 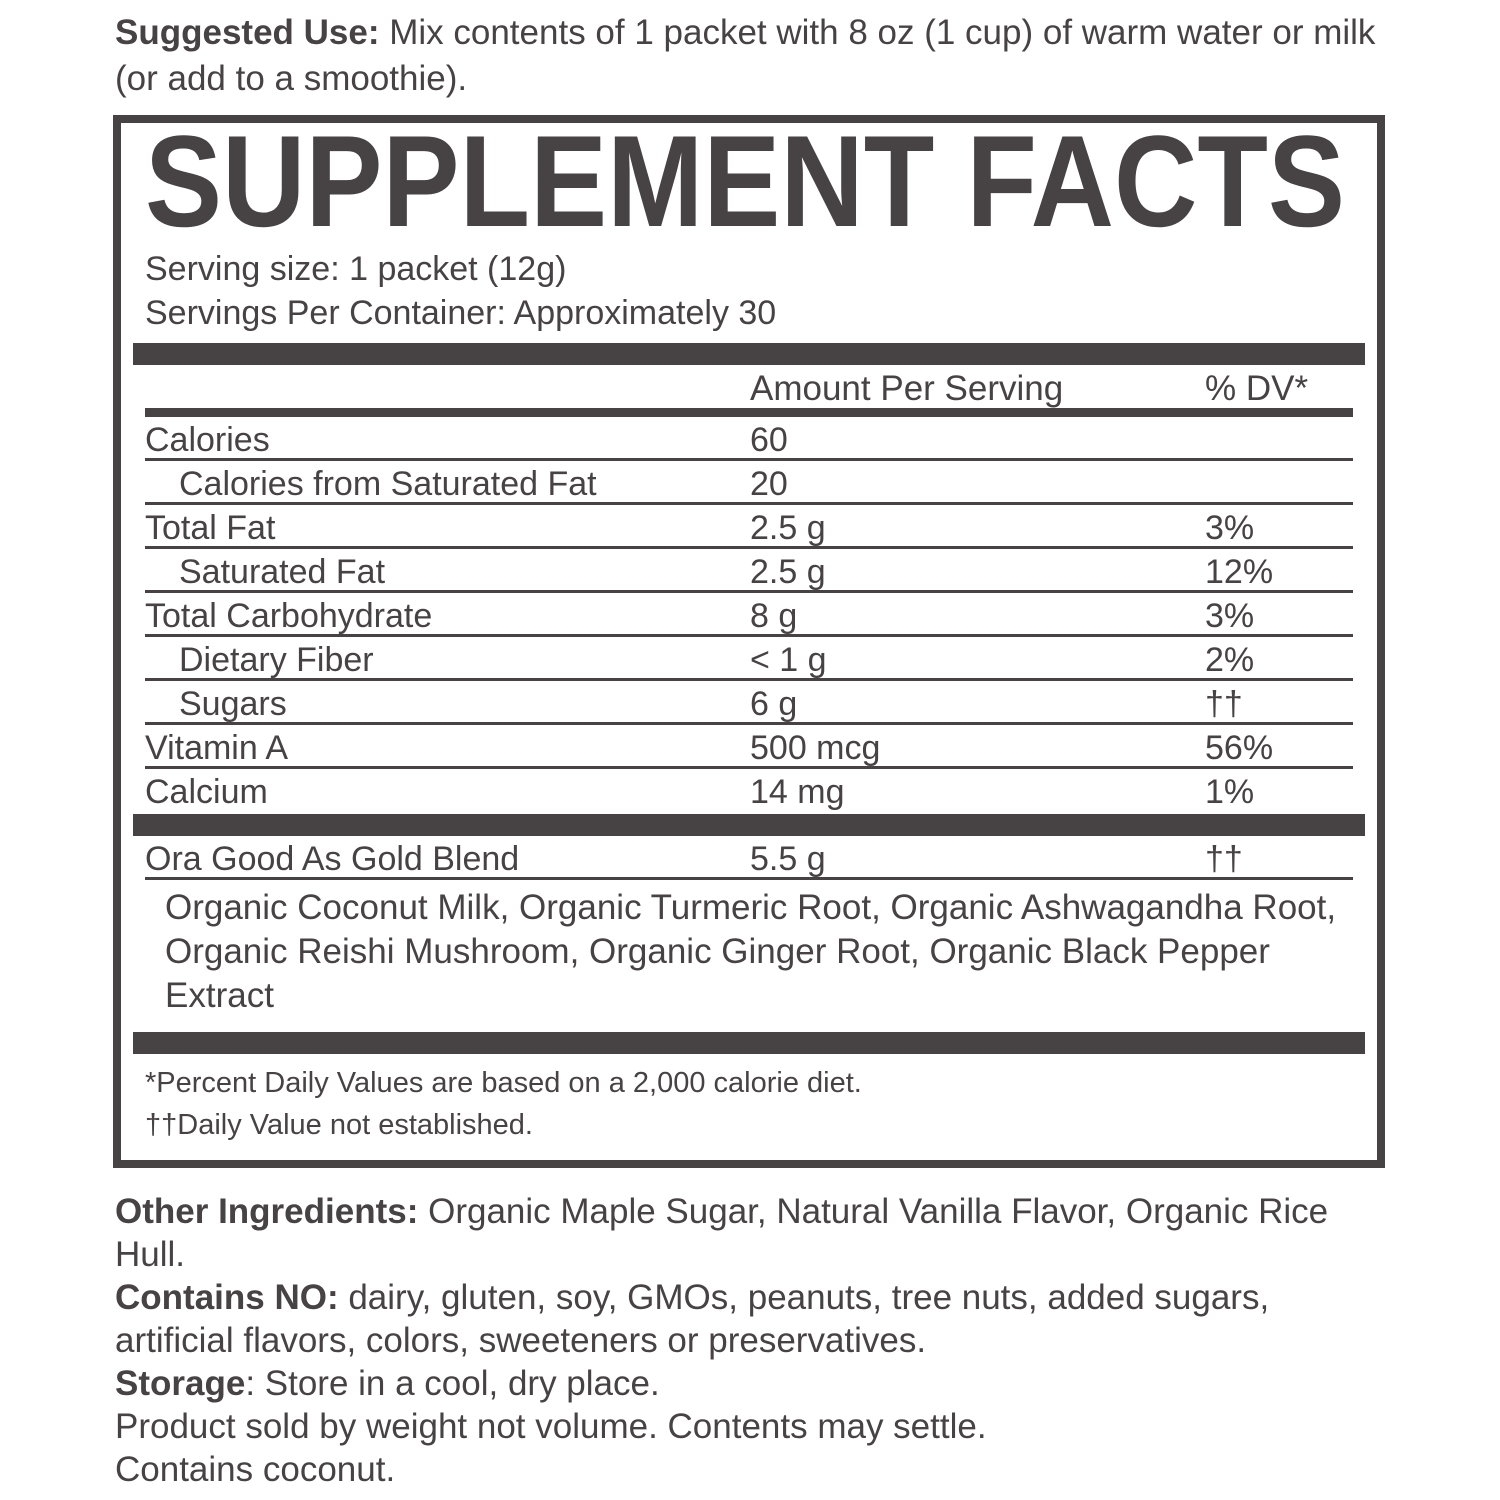 I want to click on nutrient-label: Calories, so click(x=207, y=440).